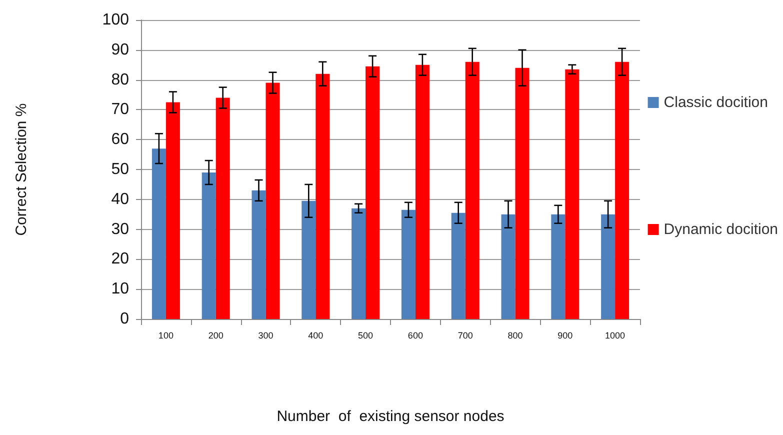 This screenshot has width=783, height=435. What do you see at coordinates (716, 102) in the screenshot?
I see `legend-label: Classic docition` at bounding box center [716, 102].